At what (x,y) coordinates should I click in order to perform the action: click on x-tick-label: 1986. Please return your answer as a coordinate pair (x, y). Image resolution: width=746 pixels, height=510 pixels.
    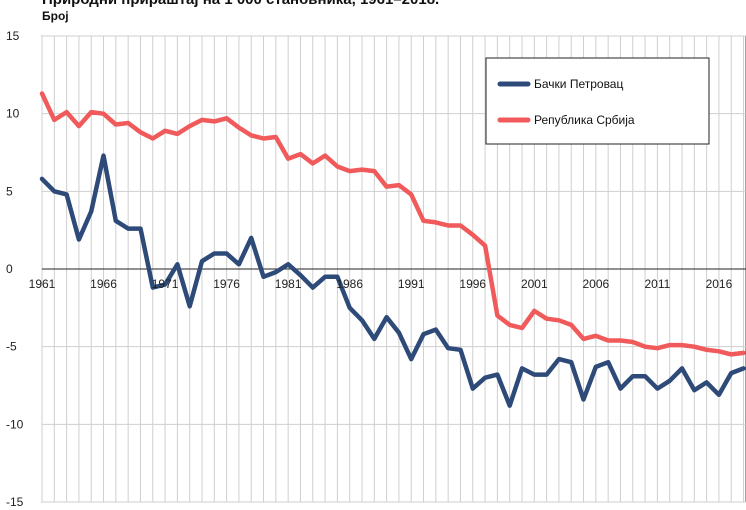
    Looking at the image, I should click on (349, 284).